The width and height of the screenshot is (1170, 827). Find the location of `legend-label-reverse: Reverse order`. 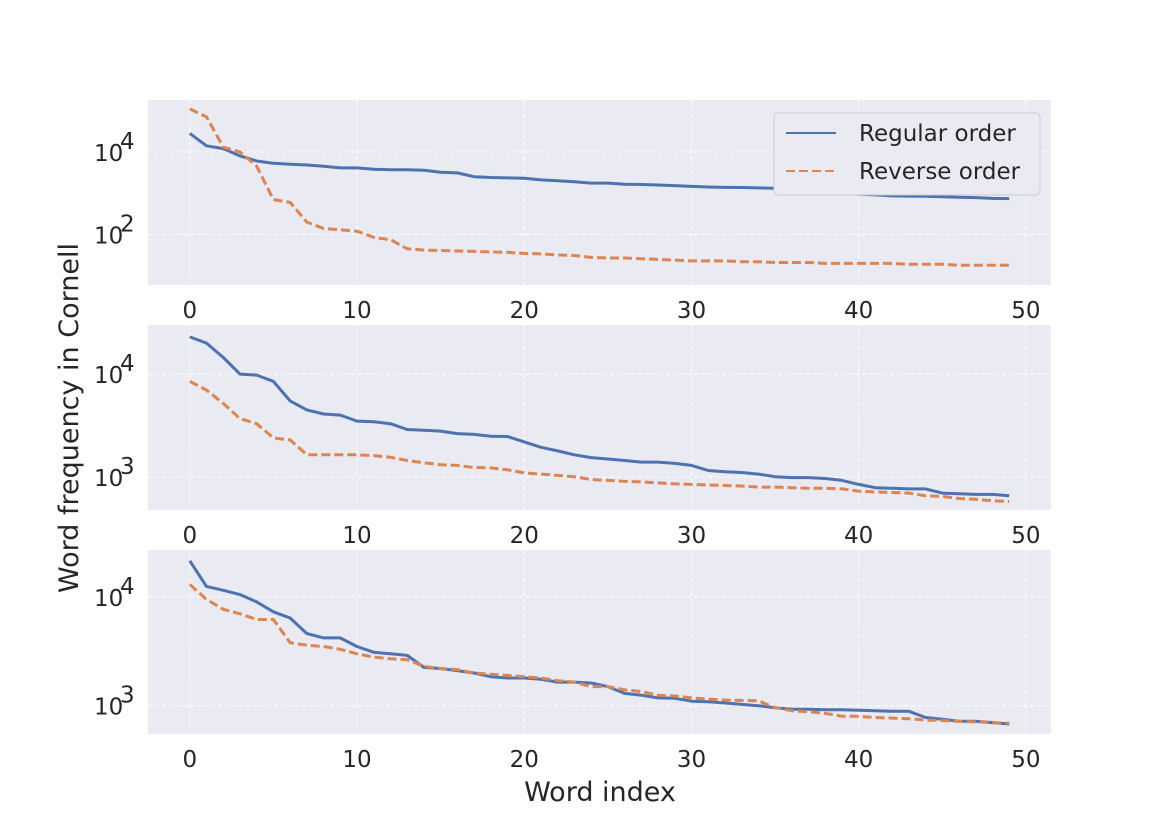

legend-label-reverse: Reverse order is located at coordinates (940, 172).